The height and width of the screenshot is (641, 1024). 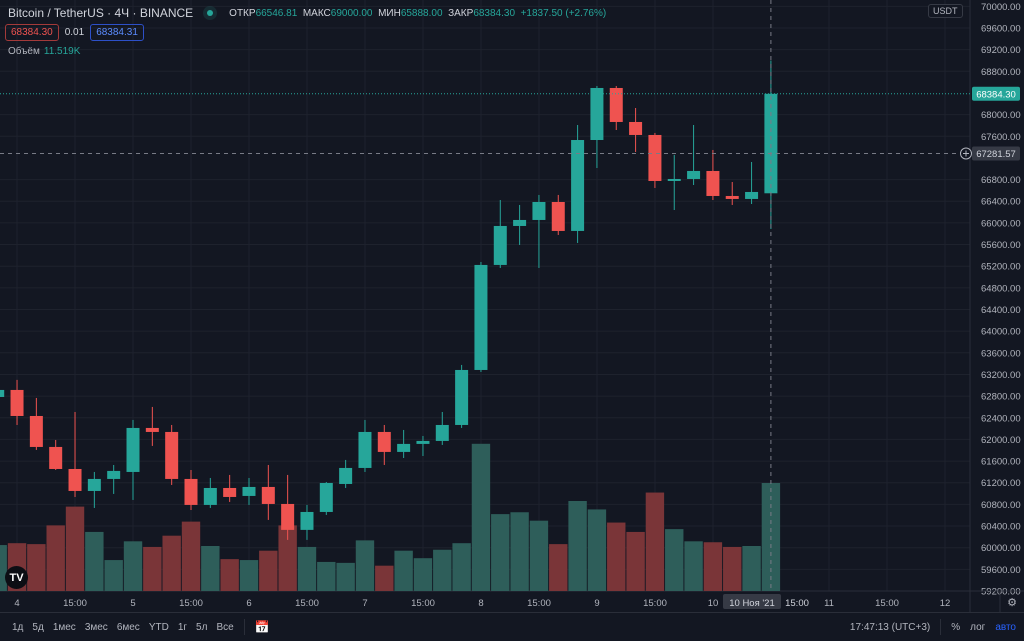 What do you see at coordinates (1001, 223) in the screenshot?
I see `price-label: 66000.00` at bounding box center [1001, 223].